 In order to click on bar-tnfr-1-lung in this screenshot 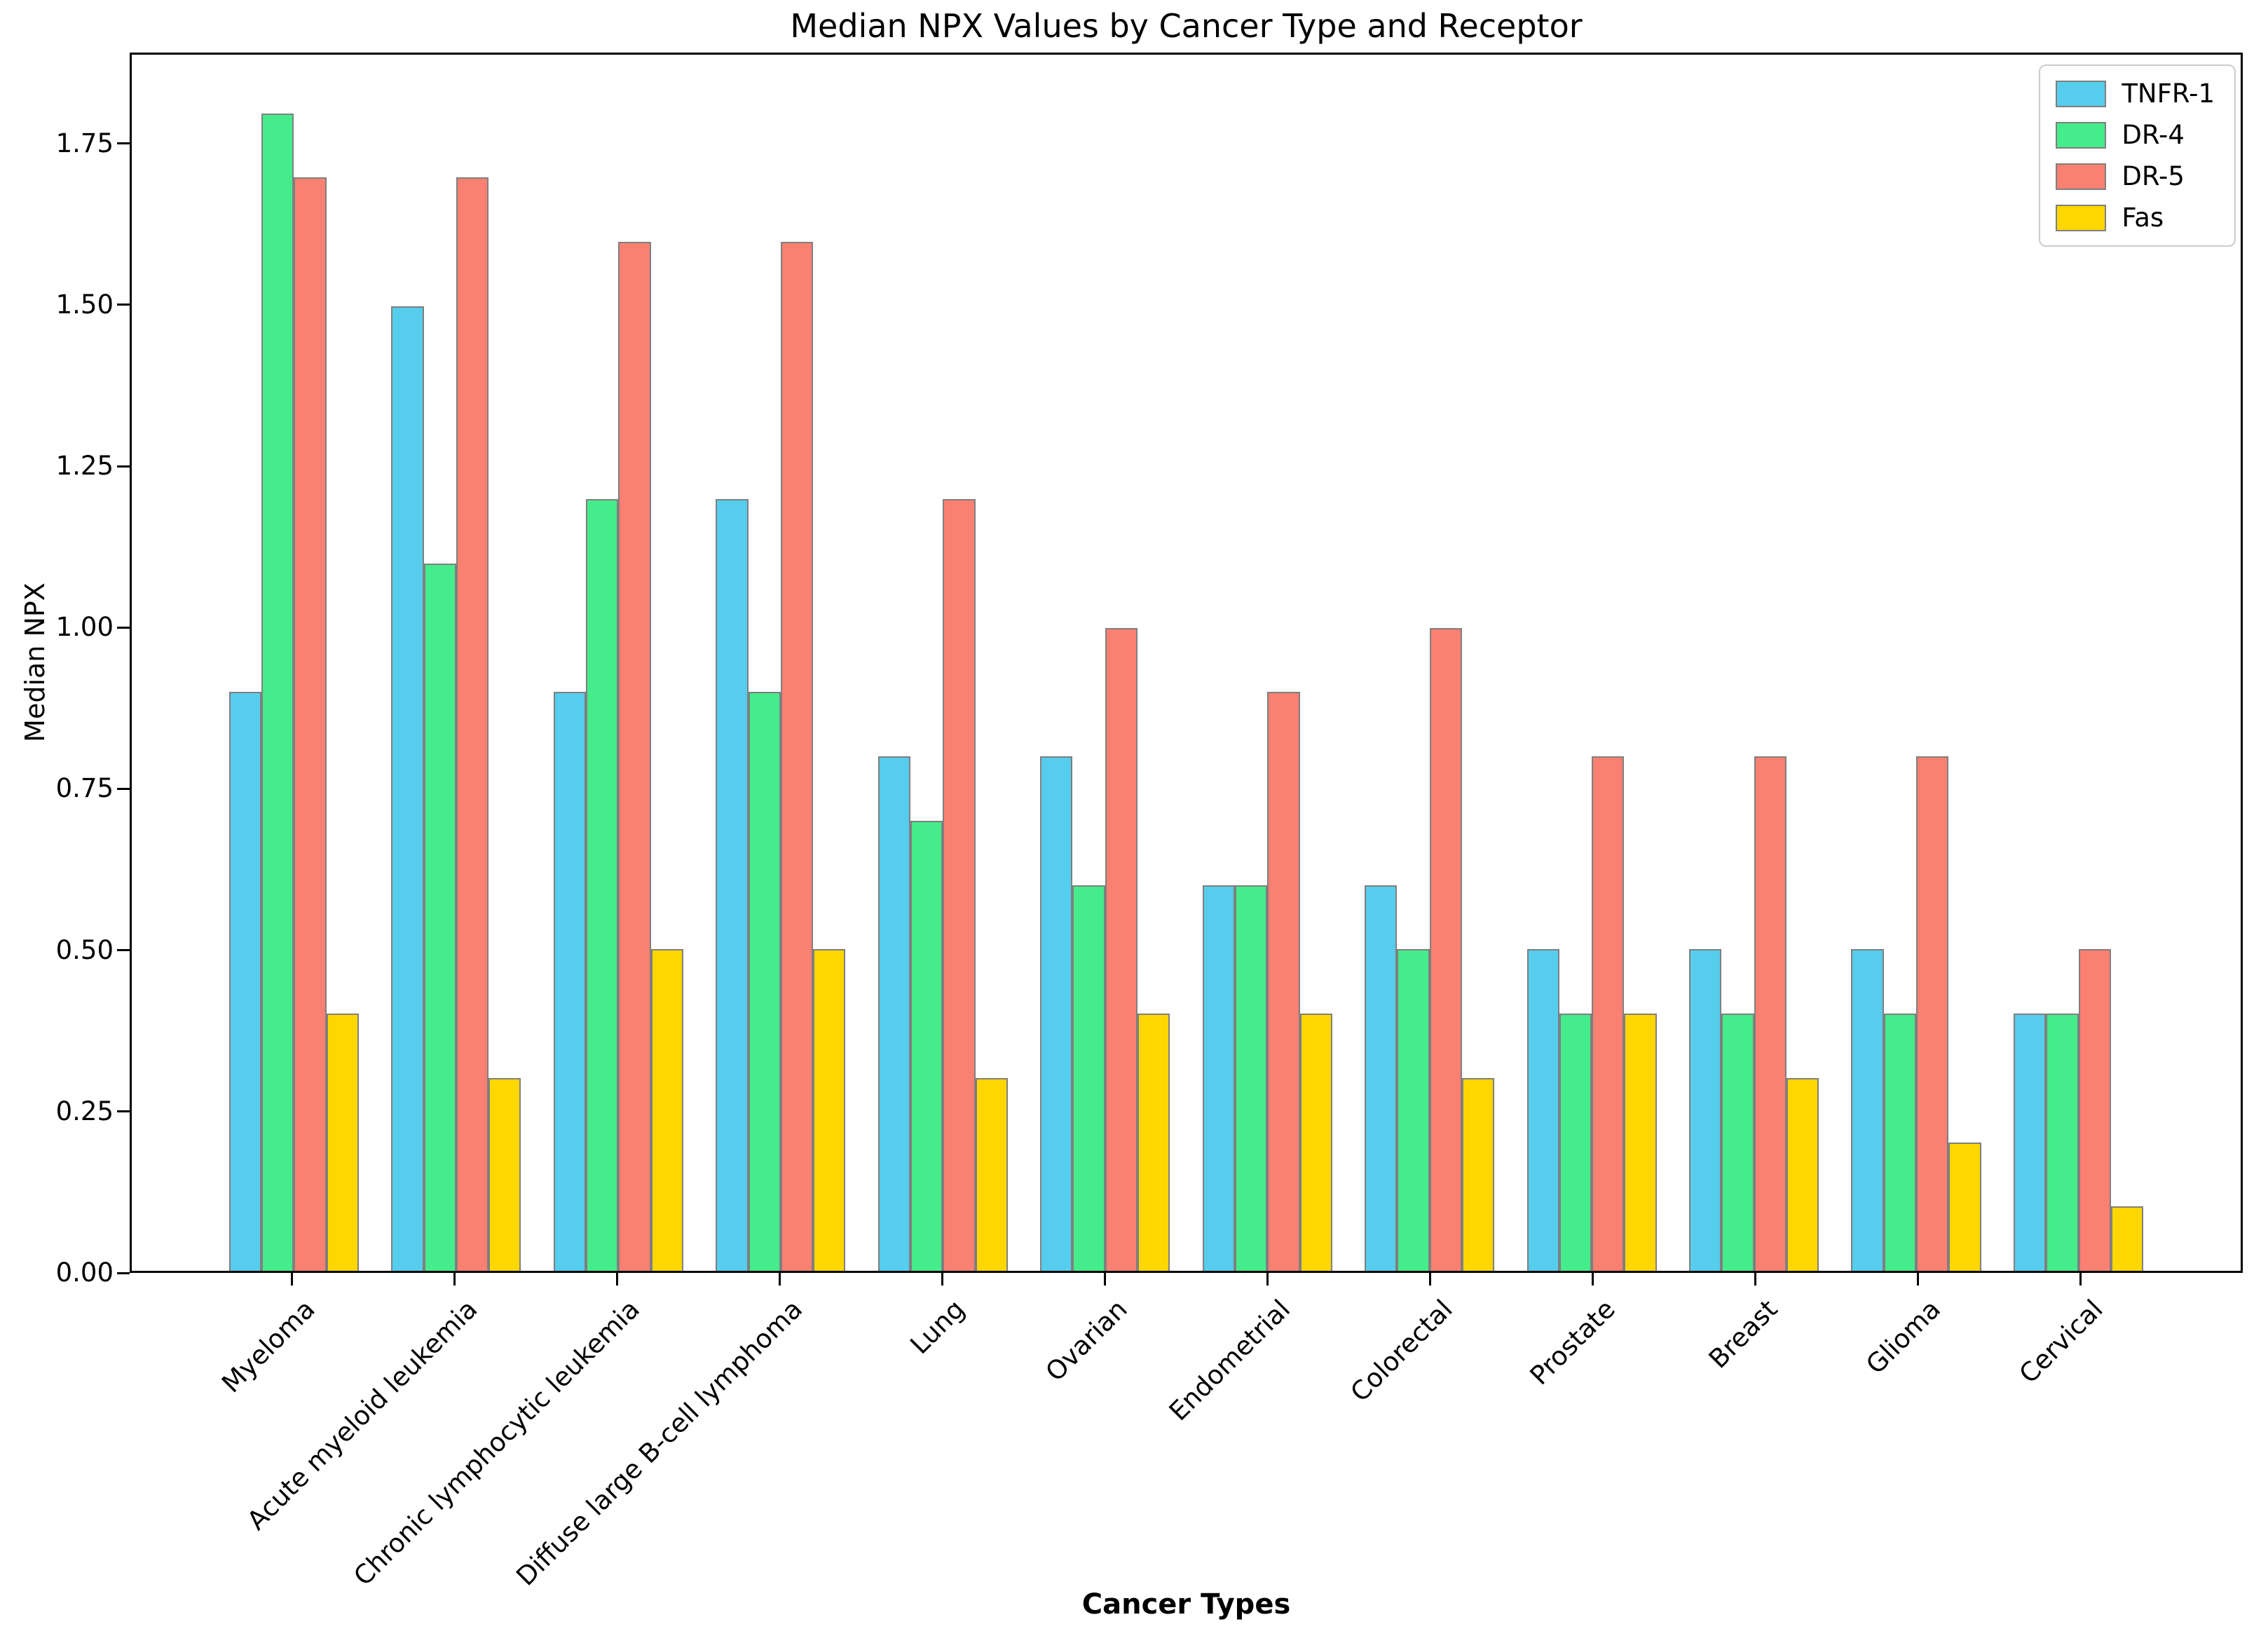, I will do `click(894, 1013)`.